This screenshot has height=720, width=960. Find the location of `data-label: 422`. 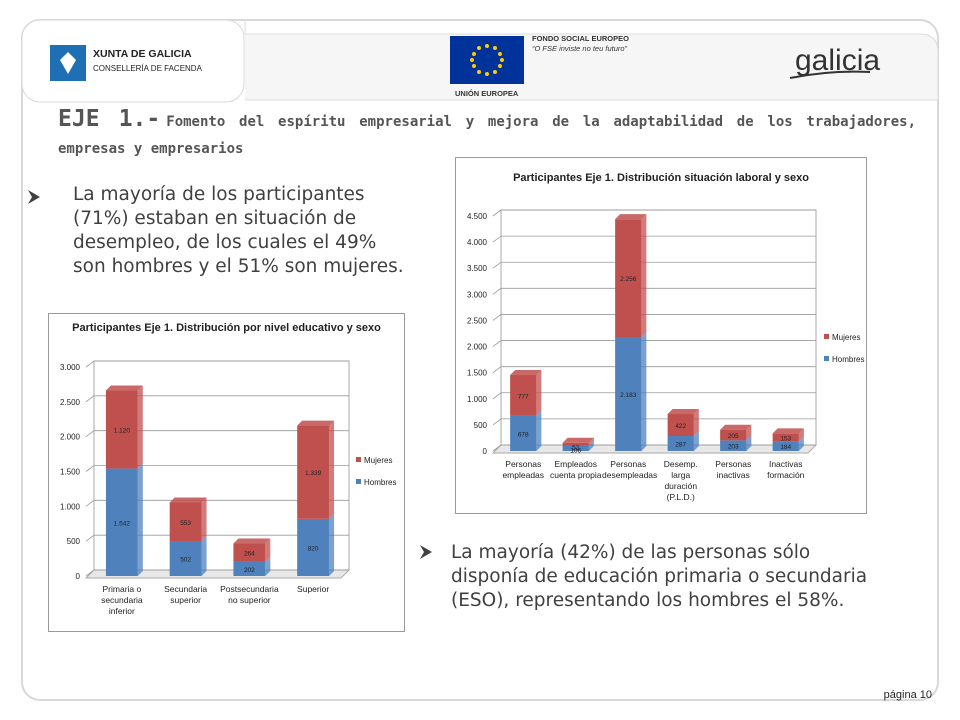

data-label: 422 is located at coordinates (680, 426).